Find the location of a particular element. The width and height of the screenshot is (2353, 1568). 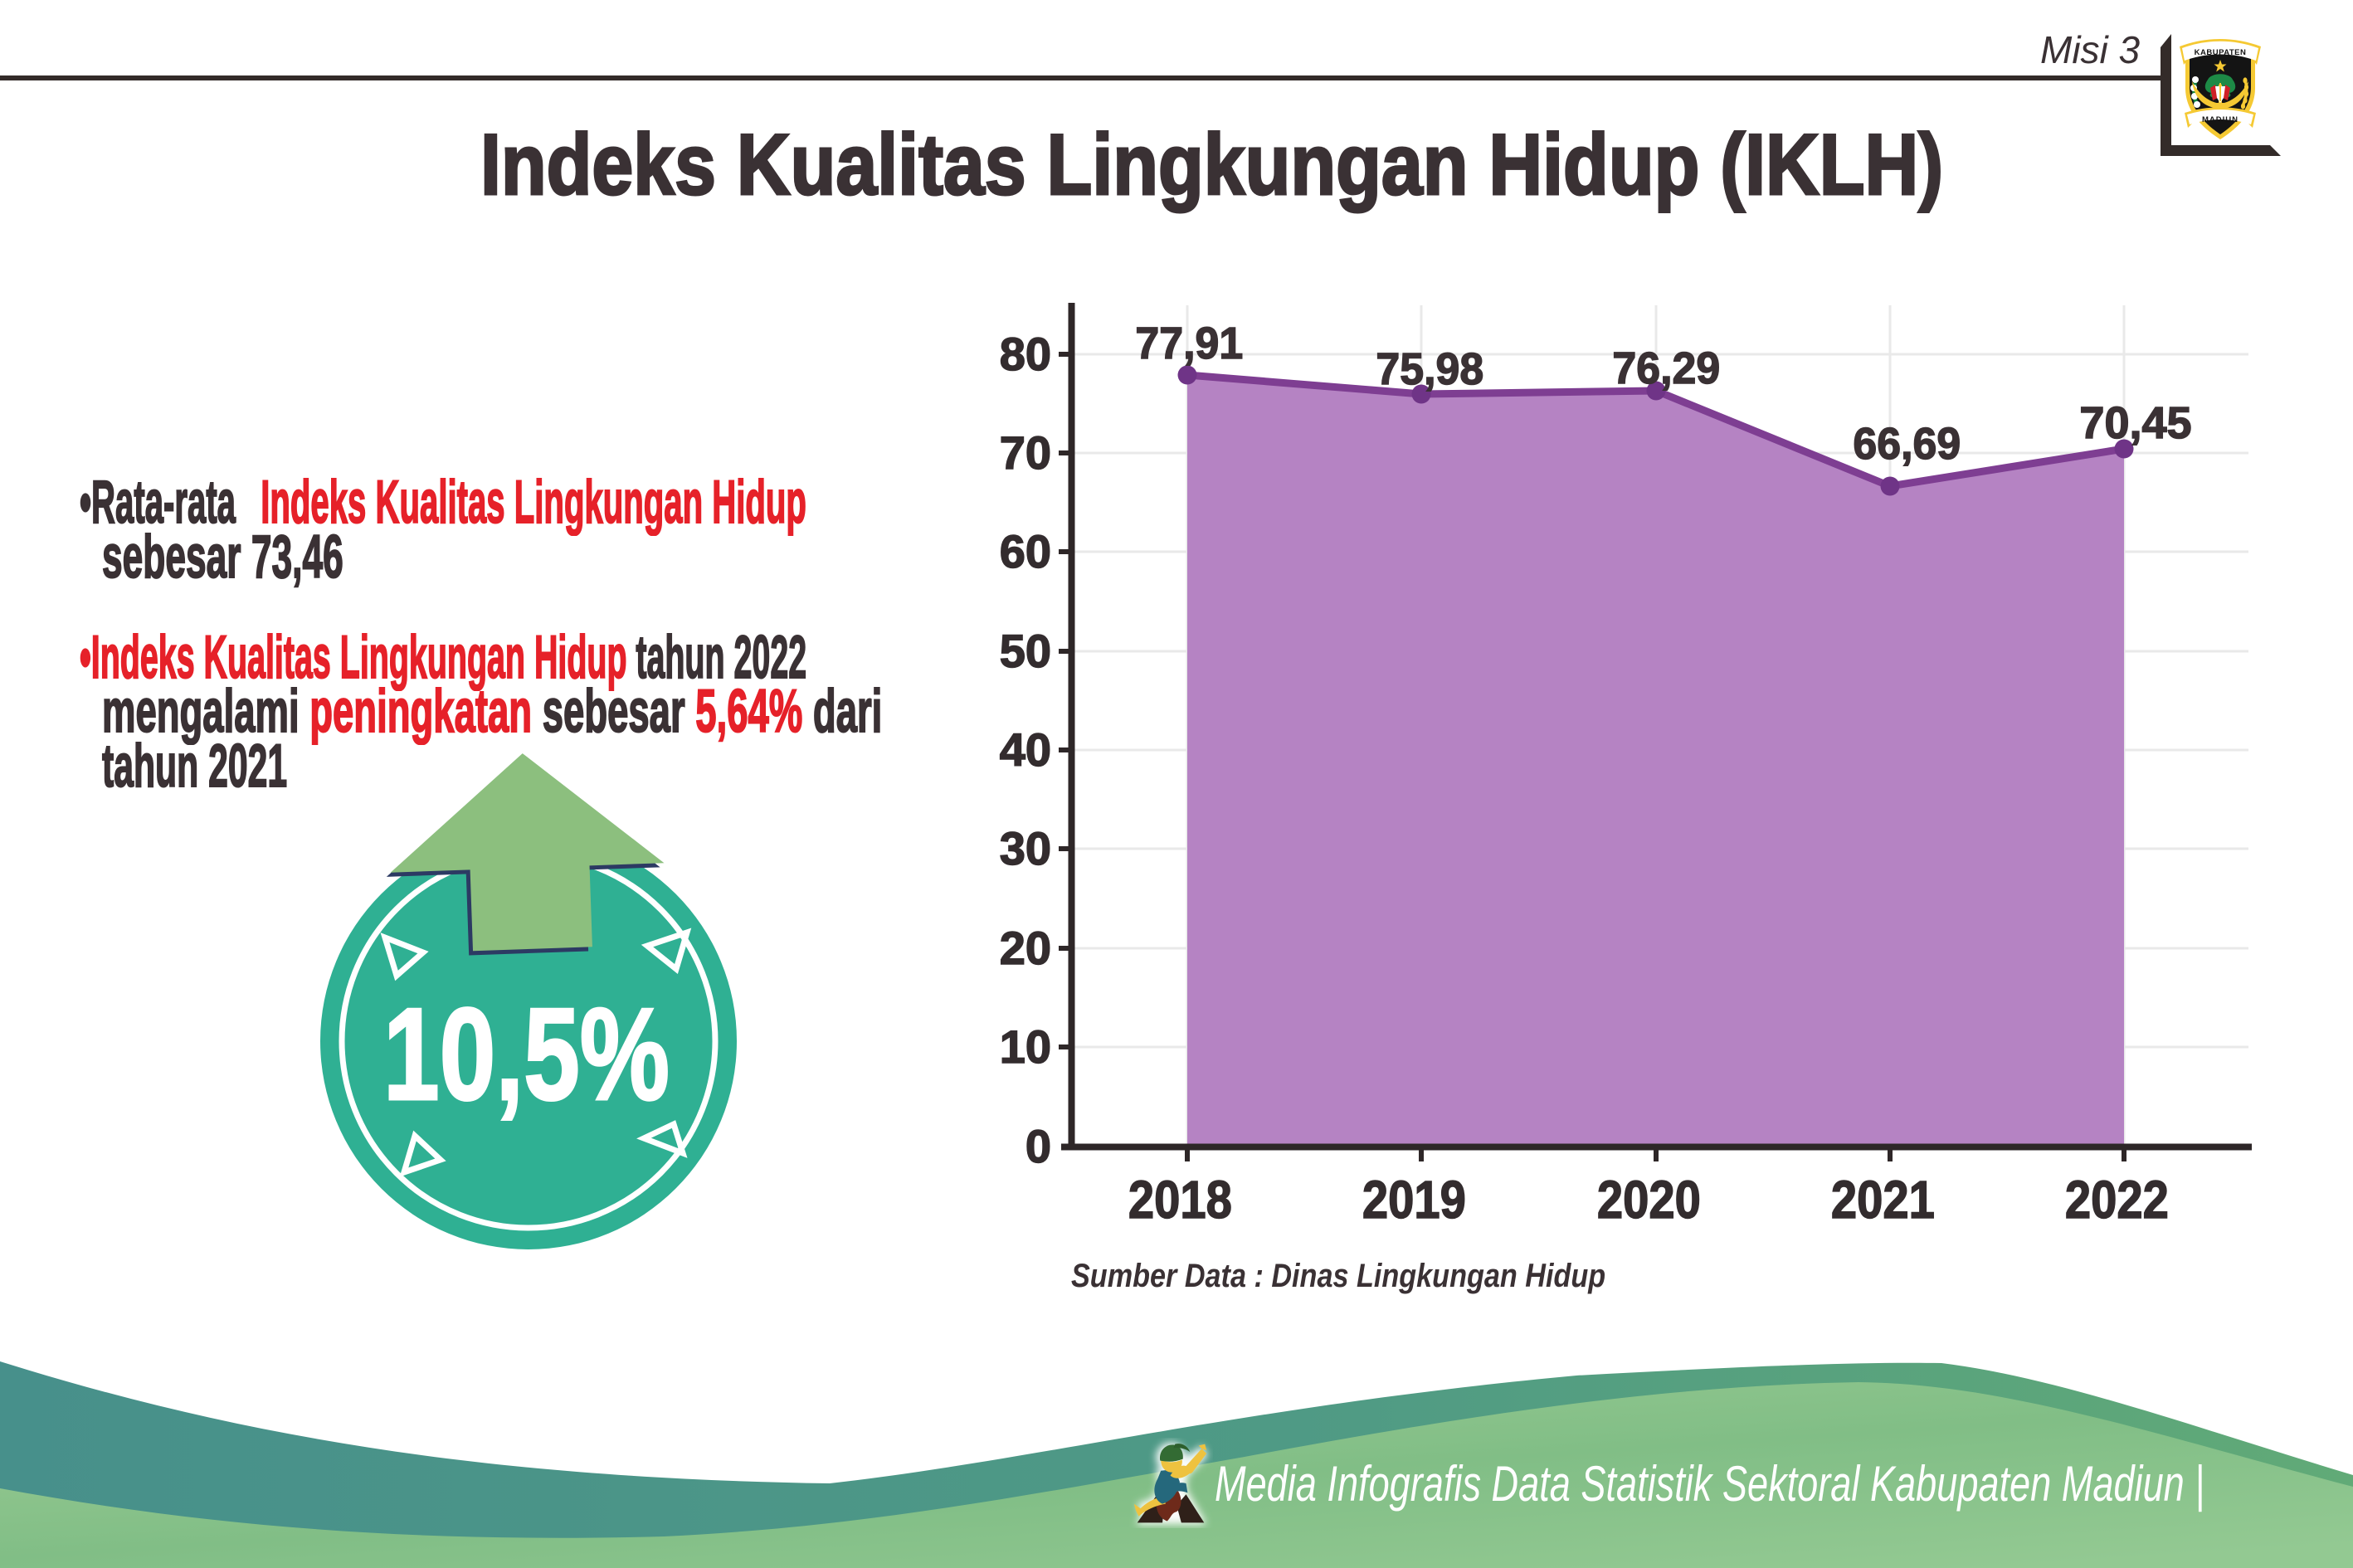

svg-text: KABUPATEN is located at coordinates (2221, 52).